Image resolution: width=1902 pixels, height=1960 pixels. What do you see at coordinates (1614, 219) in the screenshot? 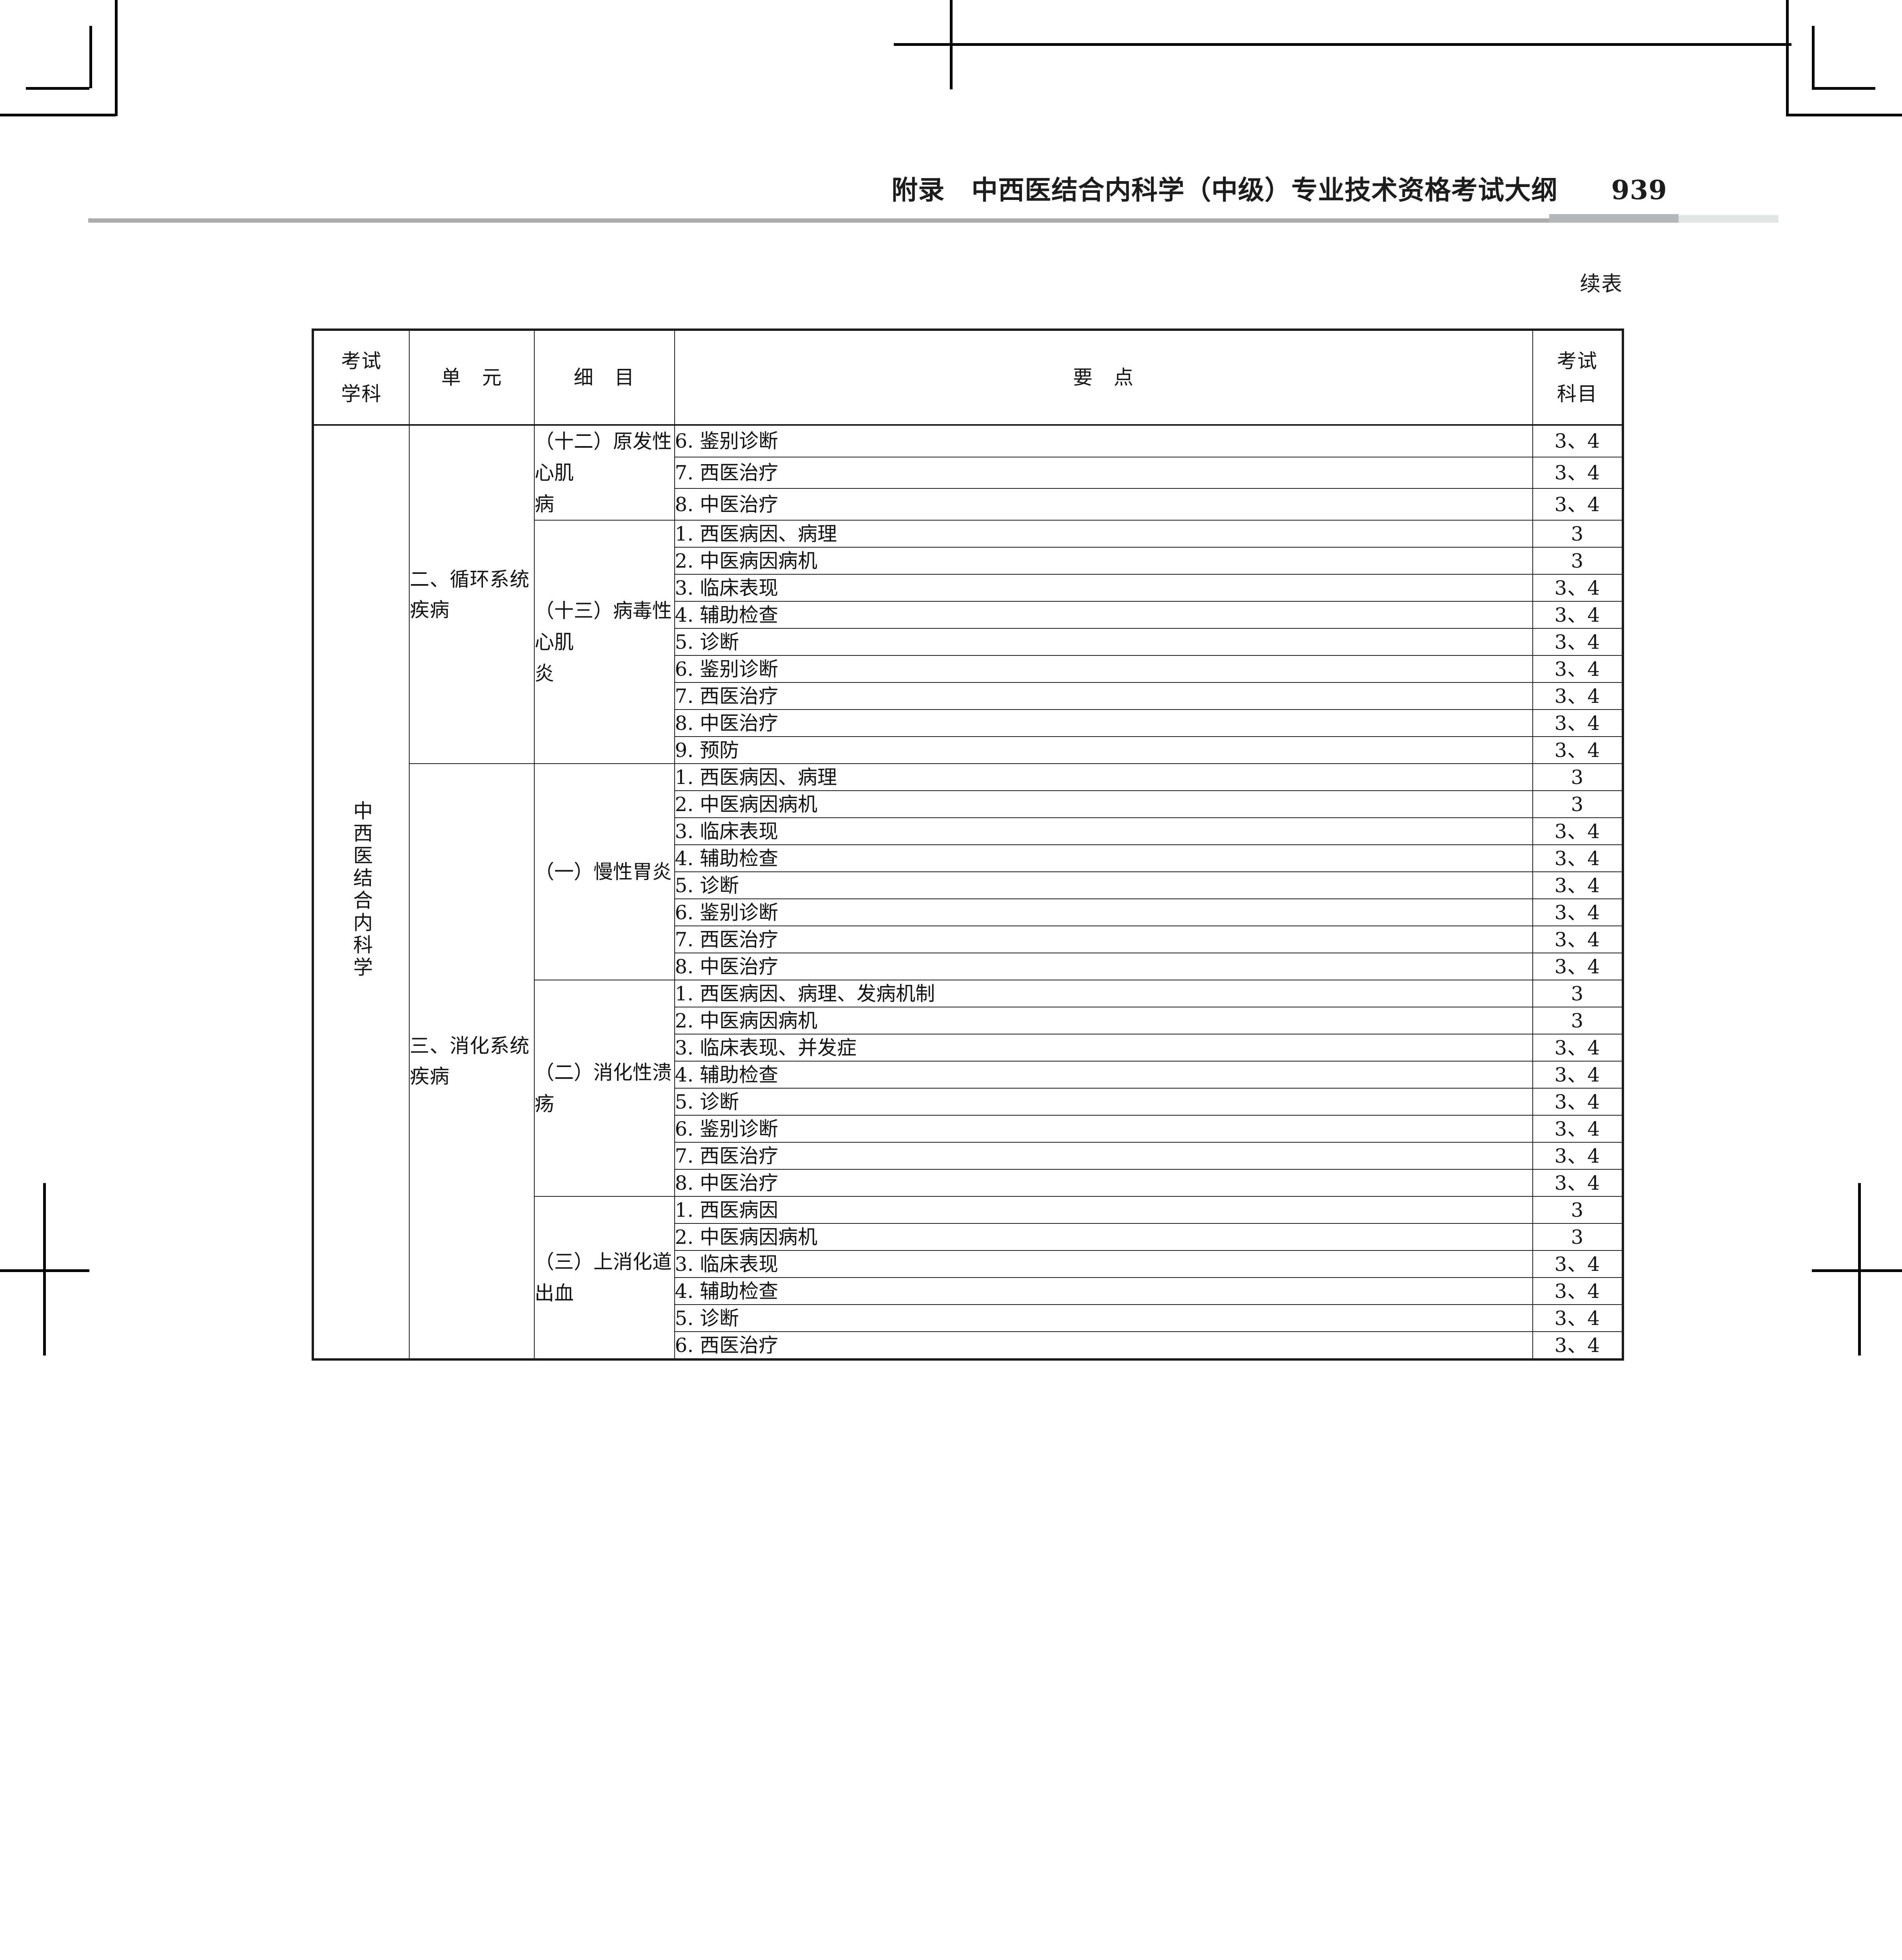
I see `running-head-rule-accent` at bounding box center [1614, 219].